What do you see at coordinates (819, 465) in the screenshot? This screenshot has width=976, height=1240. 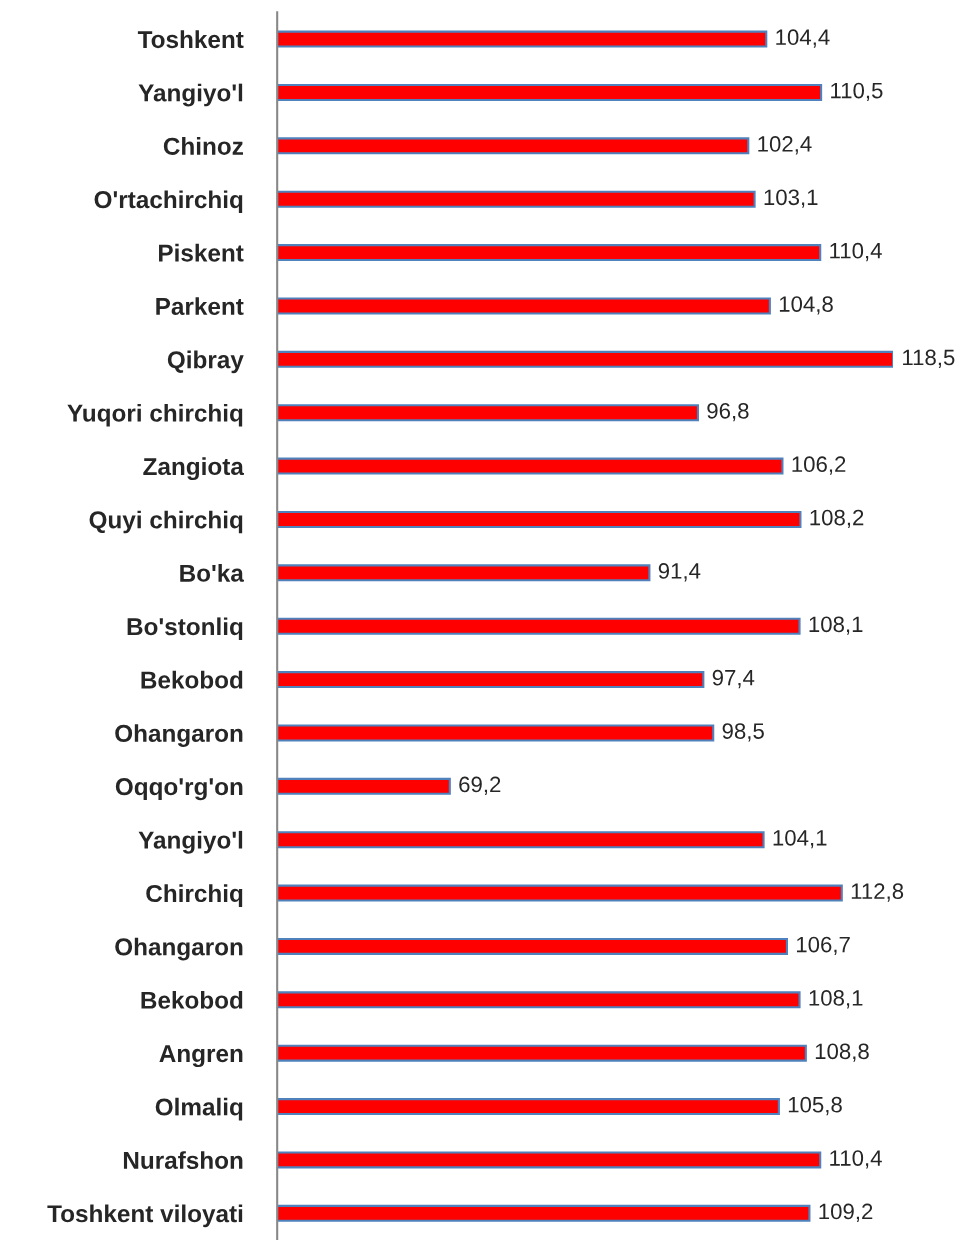 I see `data-label: 106,2` at bounding box center [819, 465].